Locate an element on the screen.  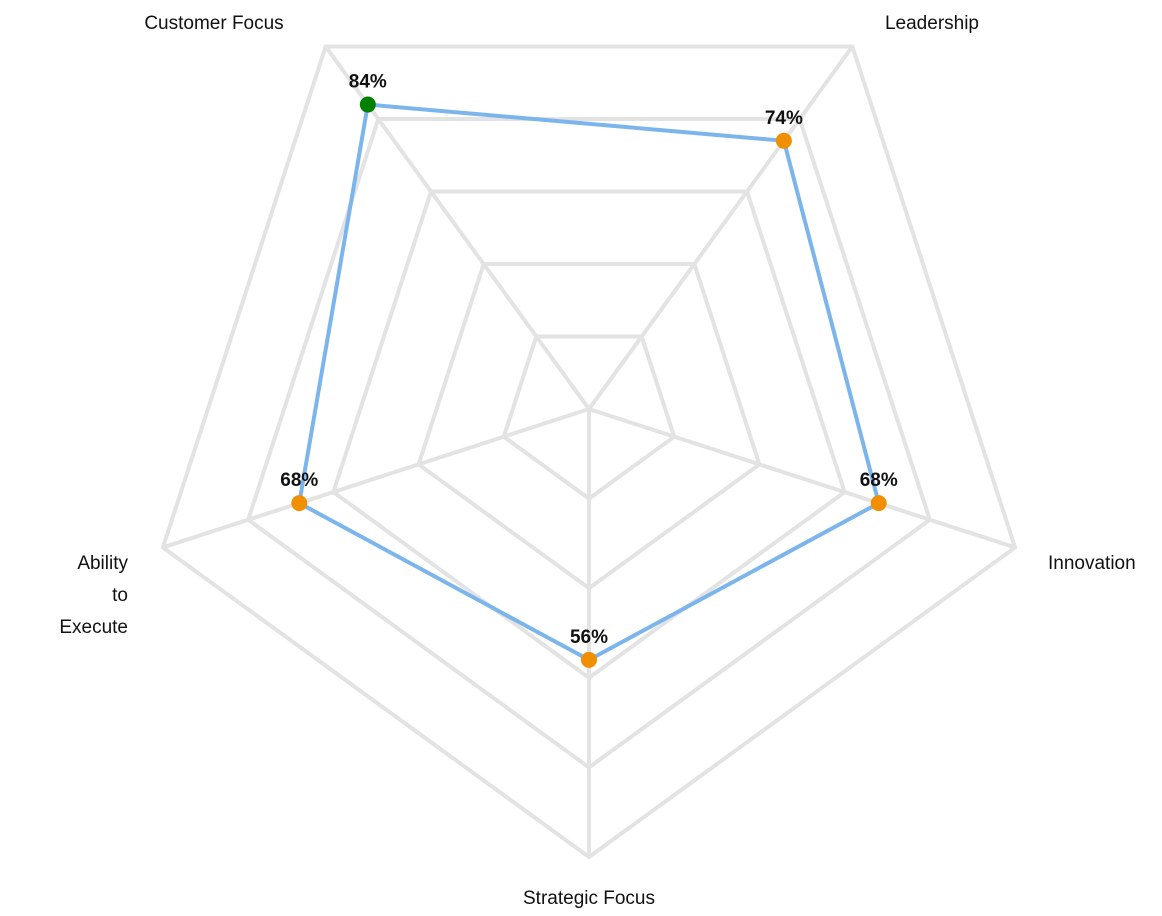
data-value-label: 84% is located at coordinates (368, 82).